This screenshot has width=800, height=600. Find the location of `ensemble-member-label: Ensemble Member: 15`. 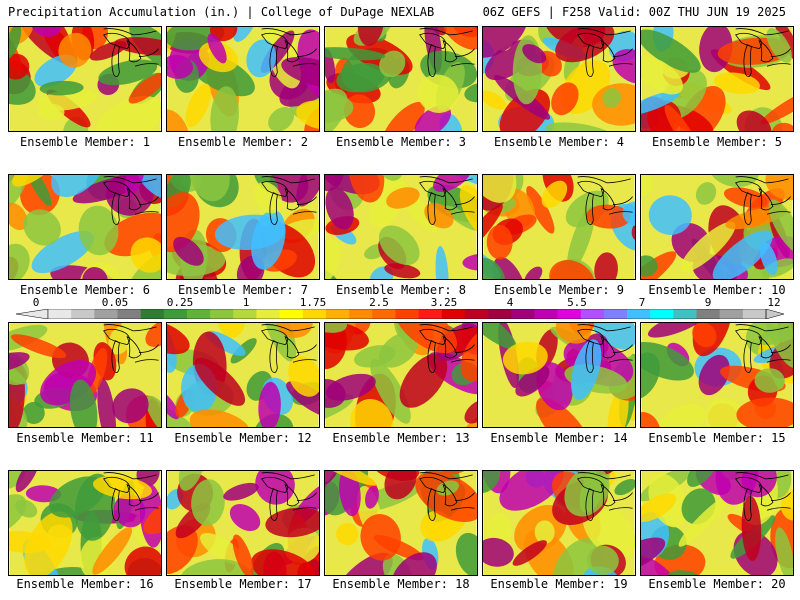

ensemble-member-label: Ensemble Member: 15 is located at coordinates (717, 438).